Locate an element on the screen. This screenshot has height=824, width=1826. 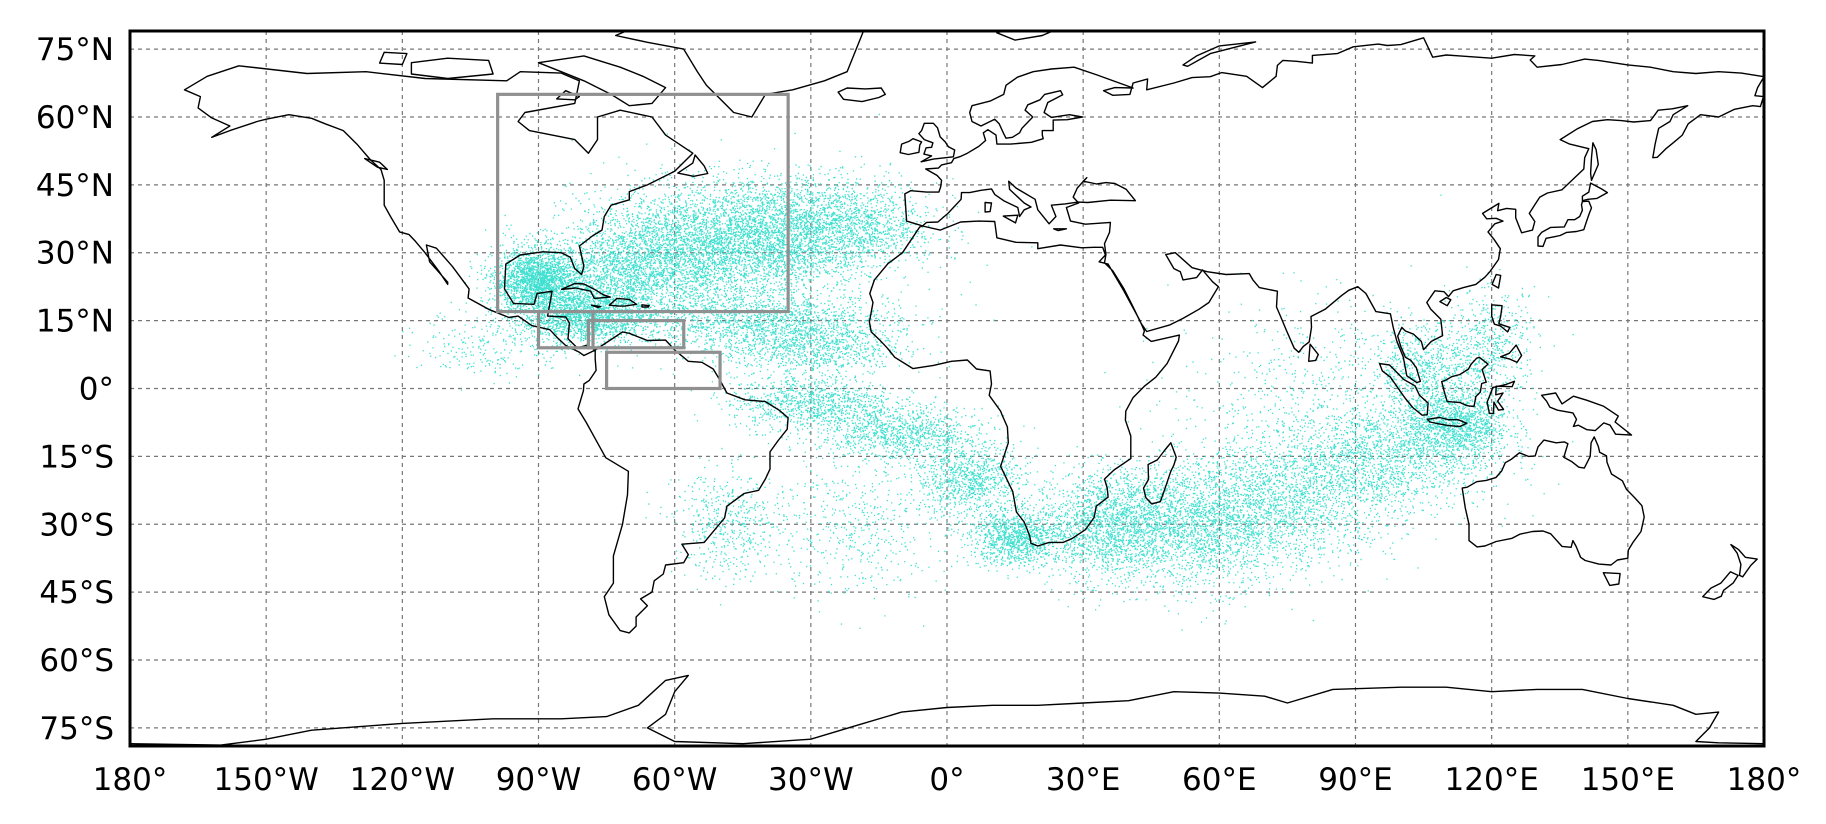
latitude-label: 30°N is located at coordinates (75, 254).